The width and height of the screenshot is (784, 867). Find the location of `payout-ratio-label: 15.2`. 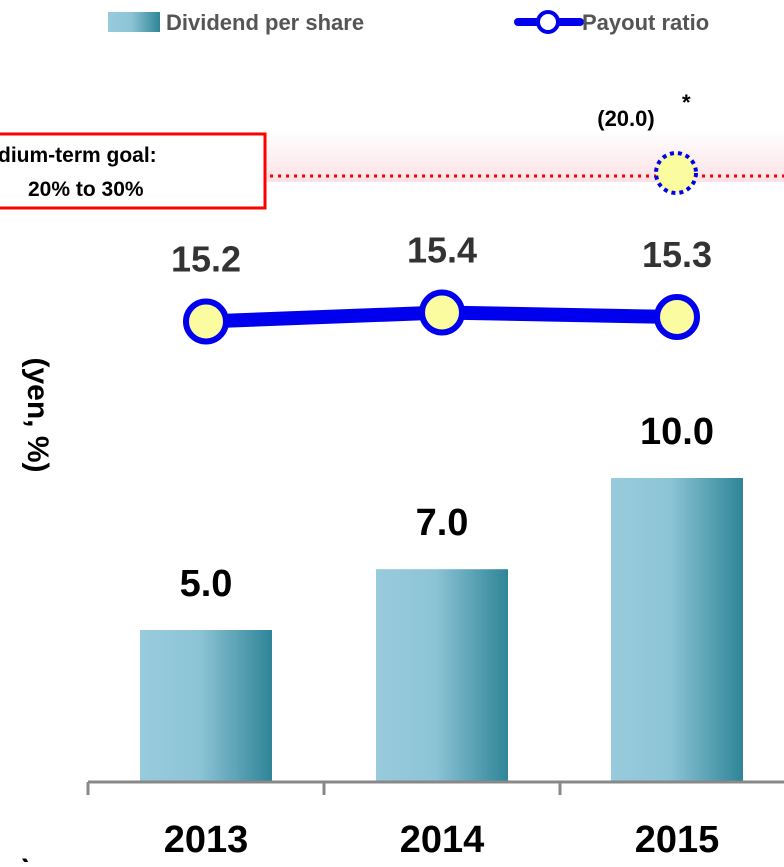

payout-ratio-label: 15.2 is located at coordinates (206, 259).